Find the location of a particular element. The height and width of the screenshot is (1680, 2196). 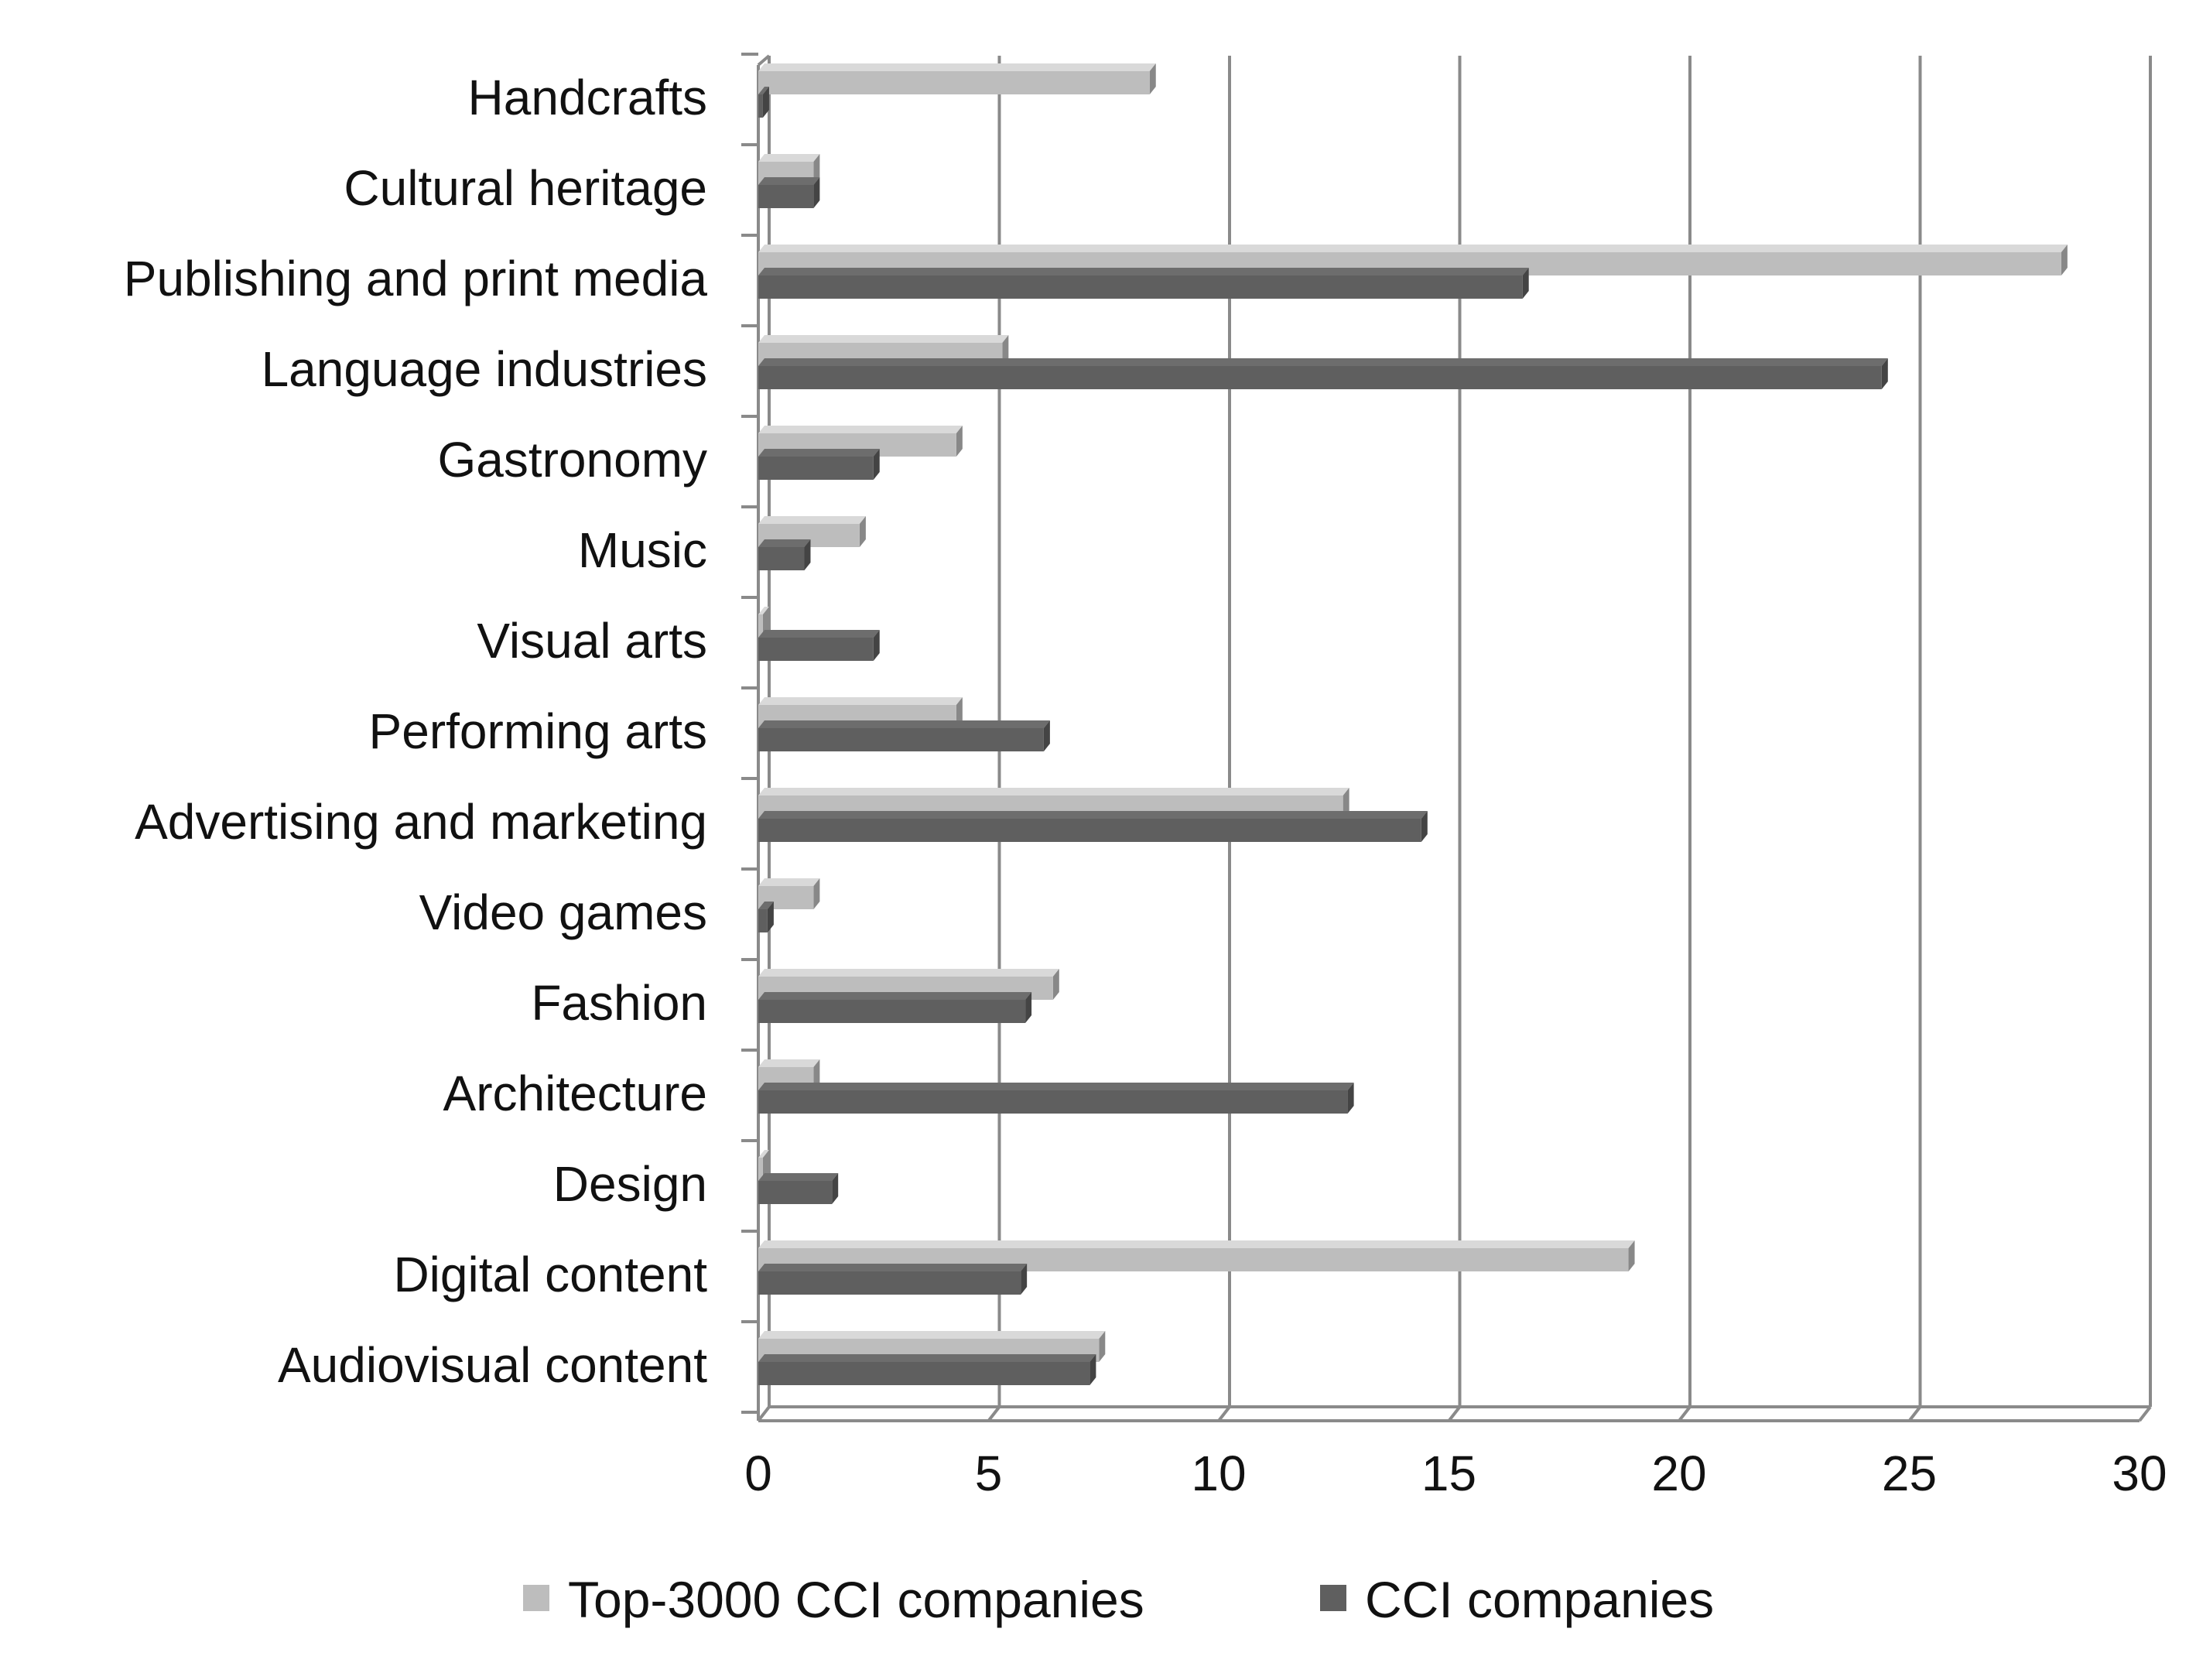

category-label: Gastronomy is located at coordinates (572, 460).